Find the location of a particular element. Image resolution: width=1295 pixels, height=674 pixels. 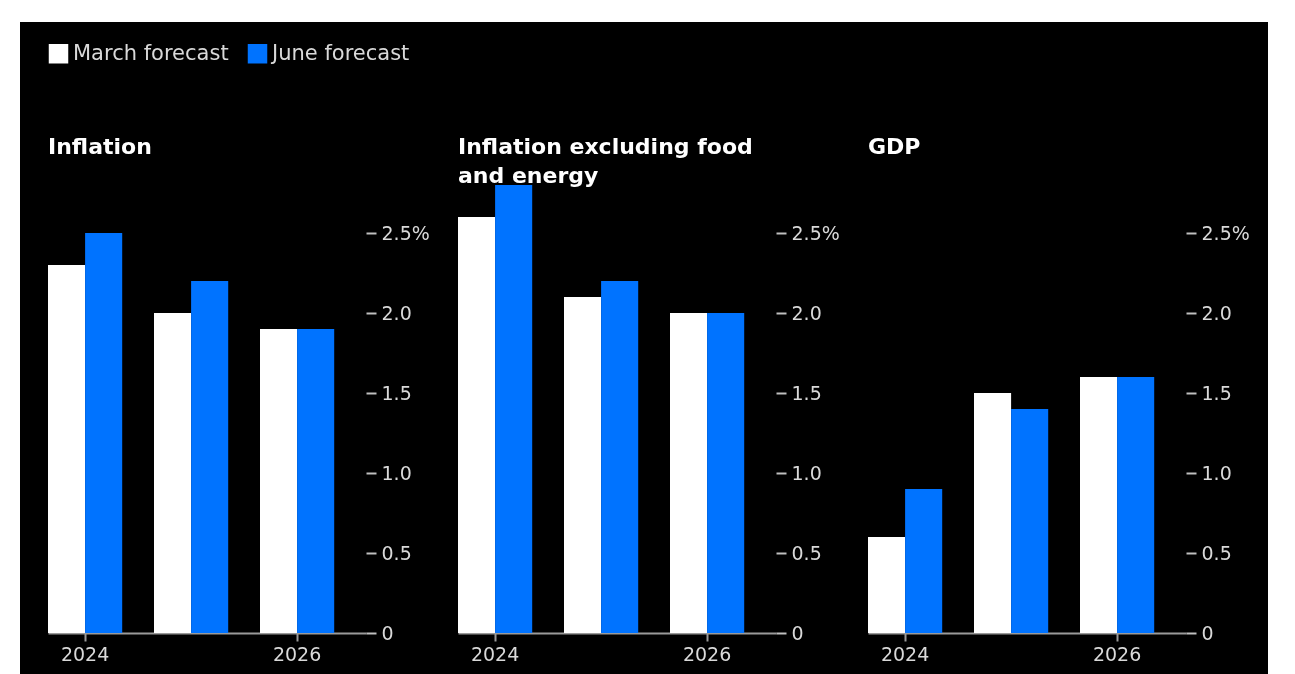

chart-title: Inflation is located at coordinates (100, 146).